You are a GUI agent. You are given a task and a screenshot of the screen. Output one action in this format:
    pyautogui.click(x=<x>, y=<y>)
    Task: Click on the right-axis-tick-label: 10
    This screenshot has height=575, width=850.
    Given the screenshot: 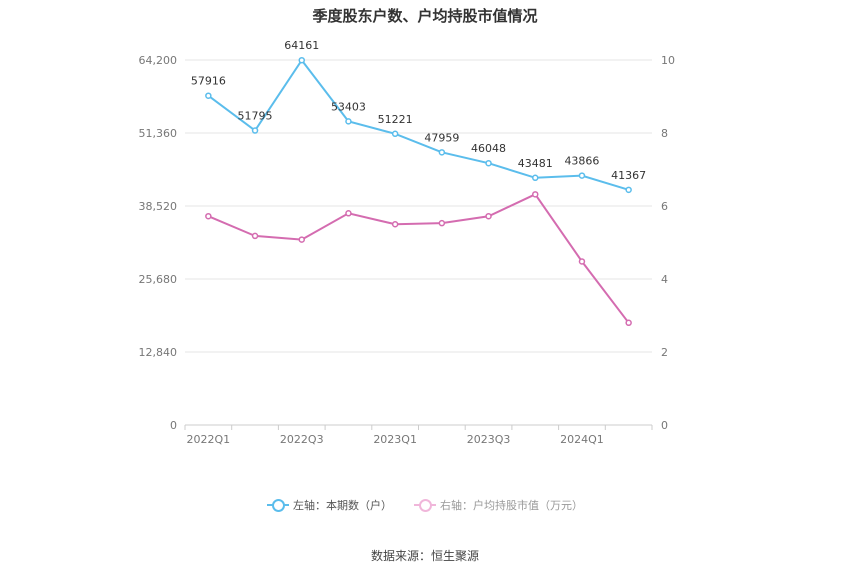 What is the action you would take?
    pyautogui.click(x=668, y=60)
    